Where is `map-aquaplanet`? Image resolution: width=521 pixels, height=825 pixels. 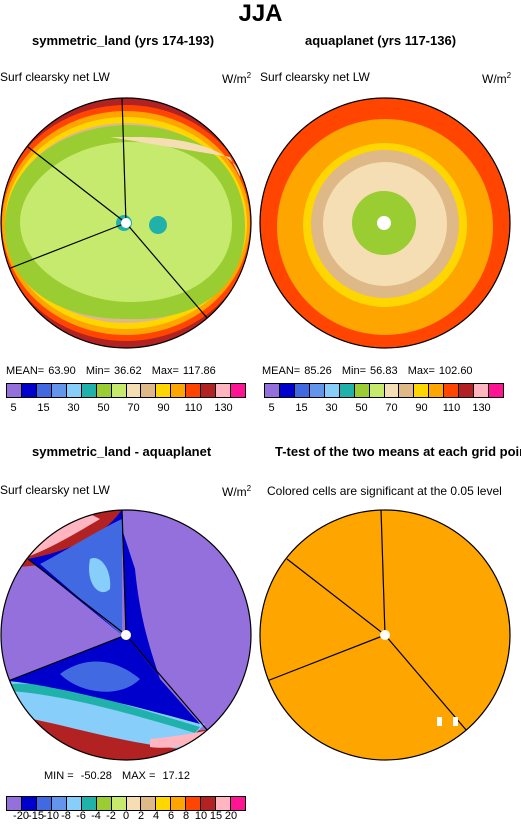
map-aquaplanet is located at coordinates (385, 223).